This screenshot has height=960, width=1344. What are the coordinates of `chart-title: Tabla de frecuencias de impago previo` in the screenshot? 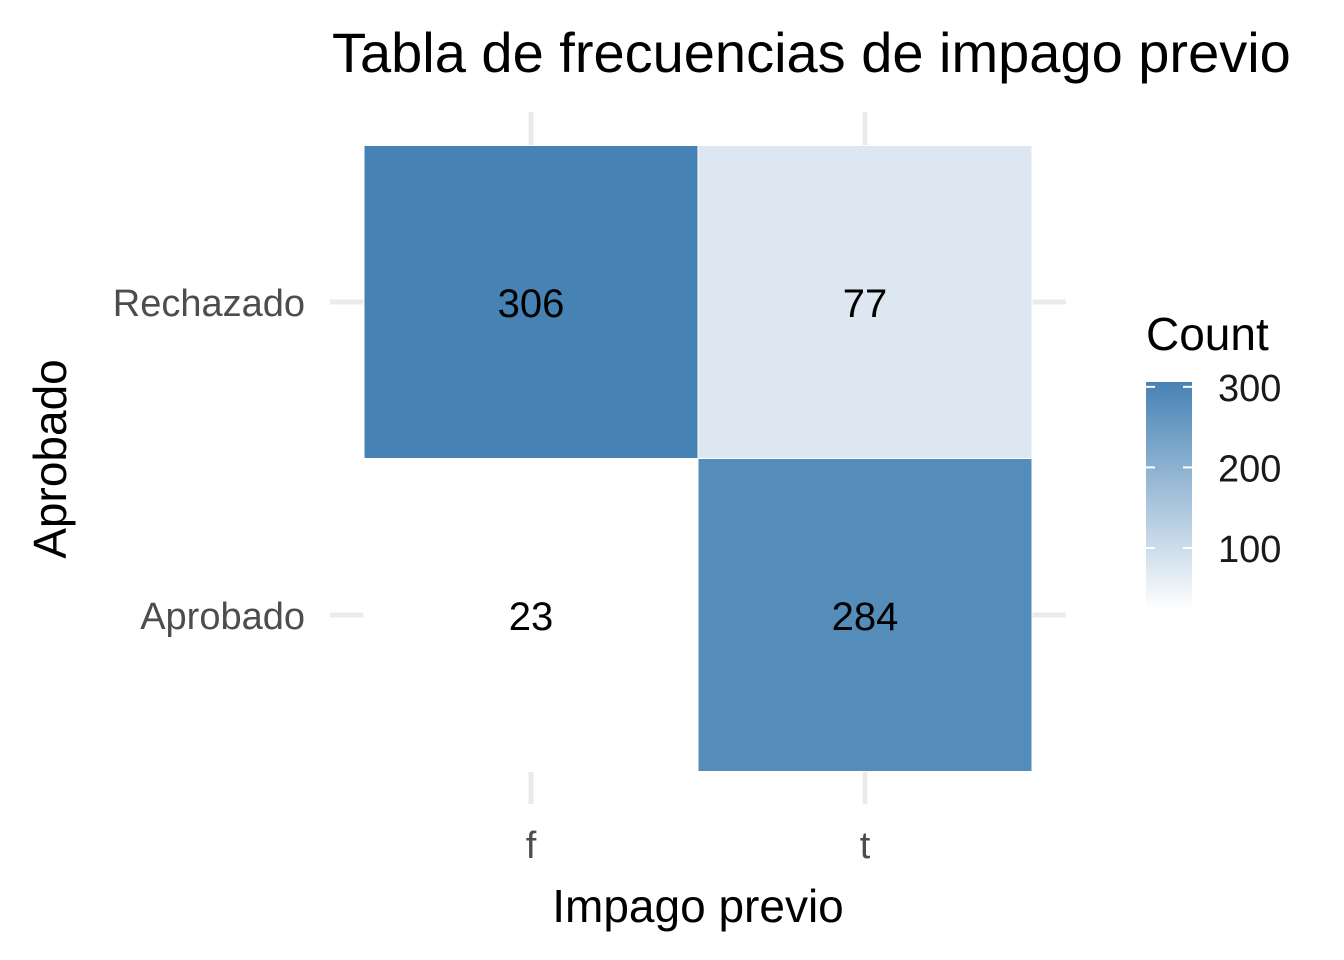 It's located at (811, 52).